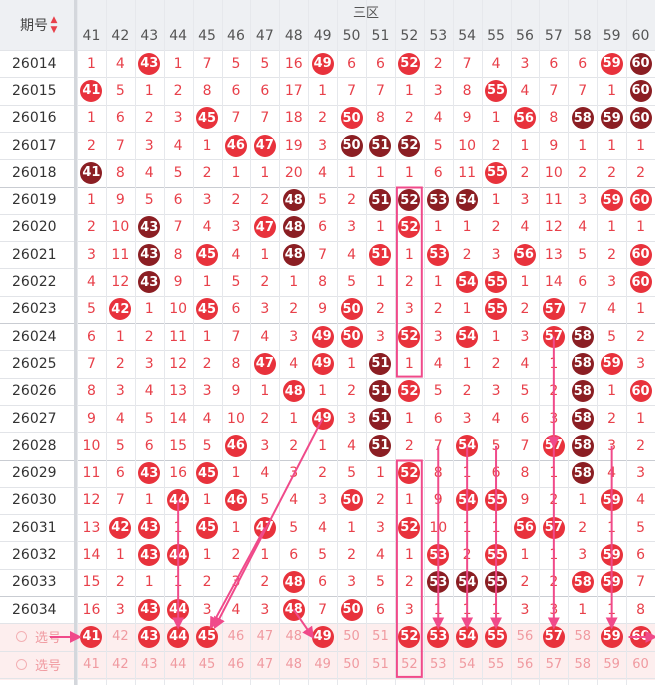  What do you see at coordinates (38, 25) in the screenshot?
I see `period-column-header: 期号 ▲▼` at bounding box center [38, 25].